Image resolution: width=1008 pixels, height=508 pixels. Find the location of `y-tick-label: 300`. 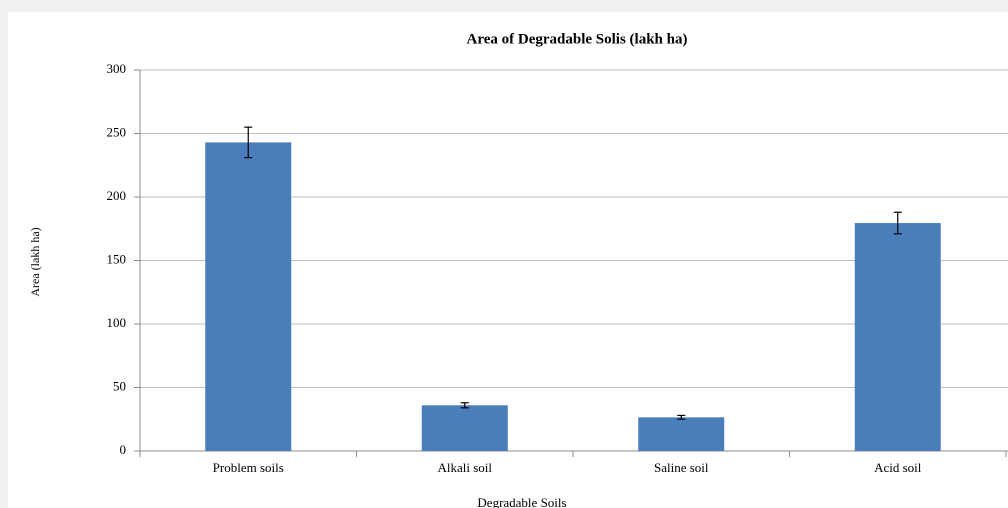

y-tick-label: 300 is located at coordinates (117, 68).